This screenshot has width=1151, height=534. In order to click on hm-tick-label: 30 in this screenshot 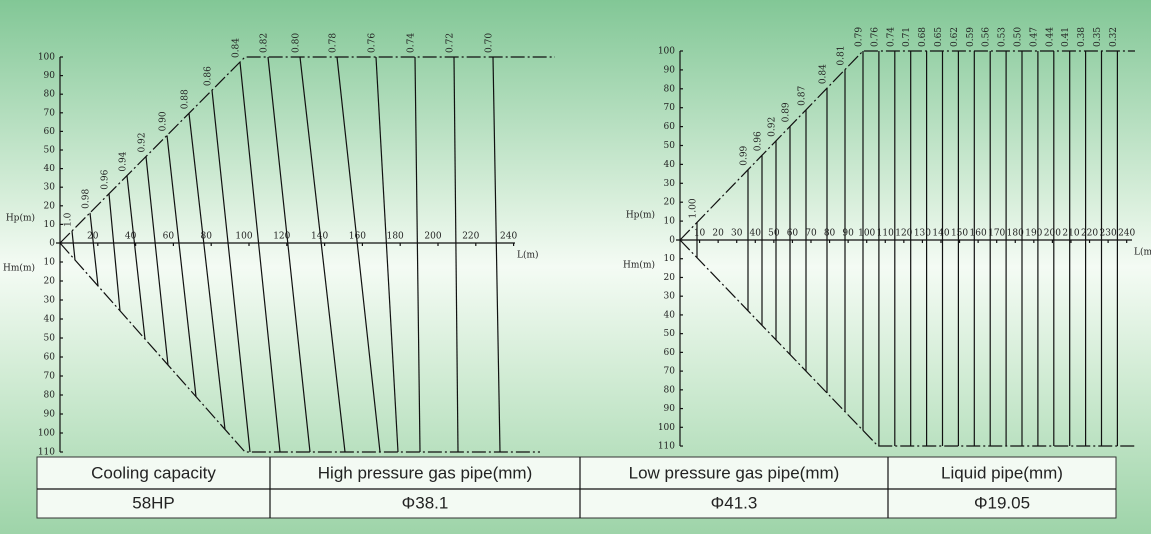, I will do `click(670, 297)`.